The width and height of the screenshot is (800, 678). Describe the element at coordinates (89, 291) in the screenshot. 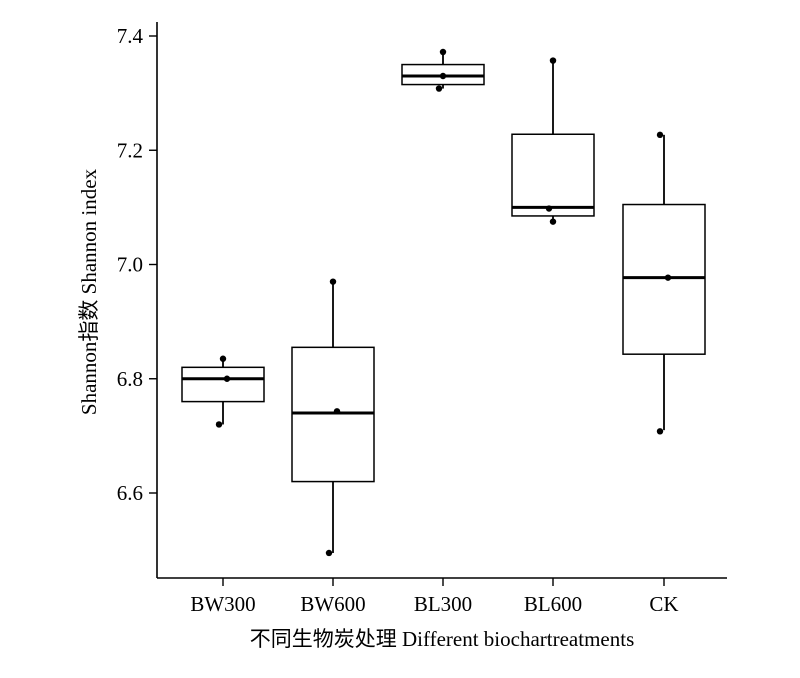

I see `y-axis-title: Shannon指数 Shannon index` at that location.